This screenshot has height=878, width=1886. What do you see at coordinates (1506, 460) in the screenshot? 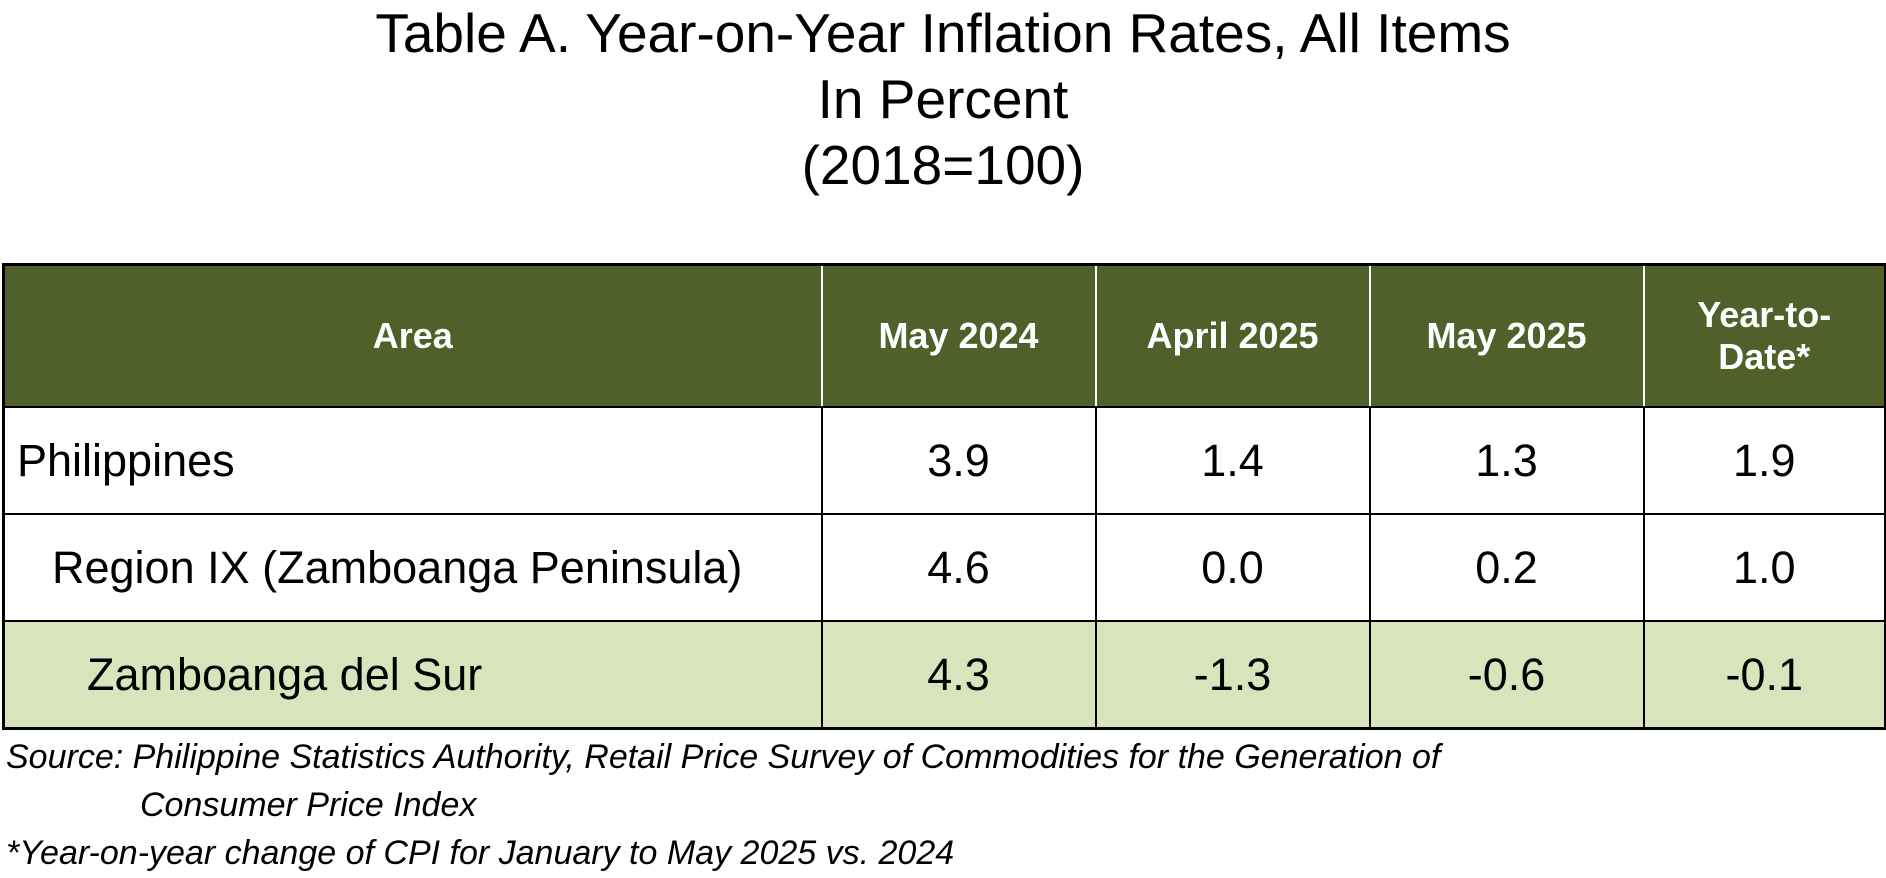
I see `cell-value: 1.3` at bounding box center [1506, 460].